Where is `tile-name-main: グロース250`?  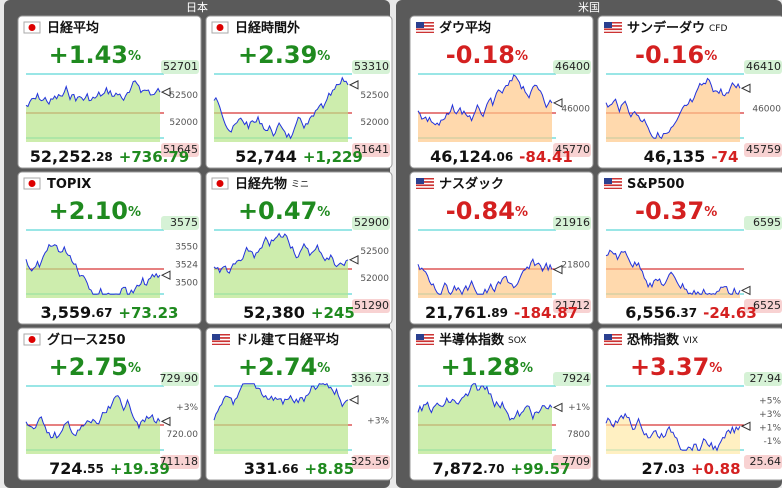 tile-name-main: グロース250 is located at coordinates (86, 340).